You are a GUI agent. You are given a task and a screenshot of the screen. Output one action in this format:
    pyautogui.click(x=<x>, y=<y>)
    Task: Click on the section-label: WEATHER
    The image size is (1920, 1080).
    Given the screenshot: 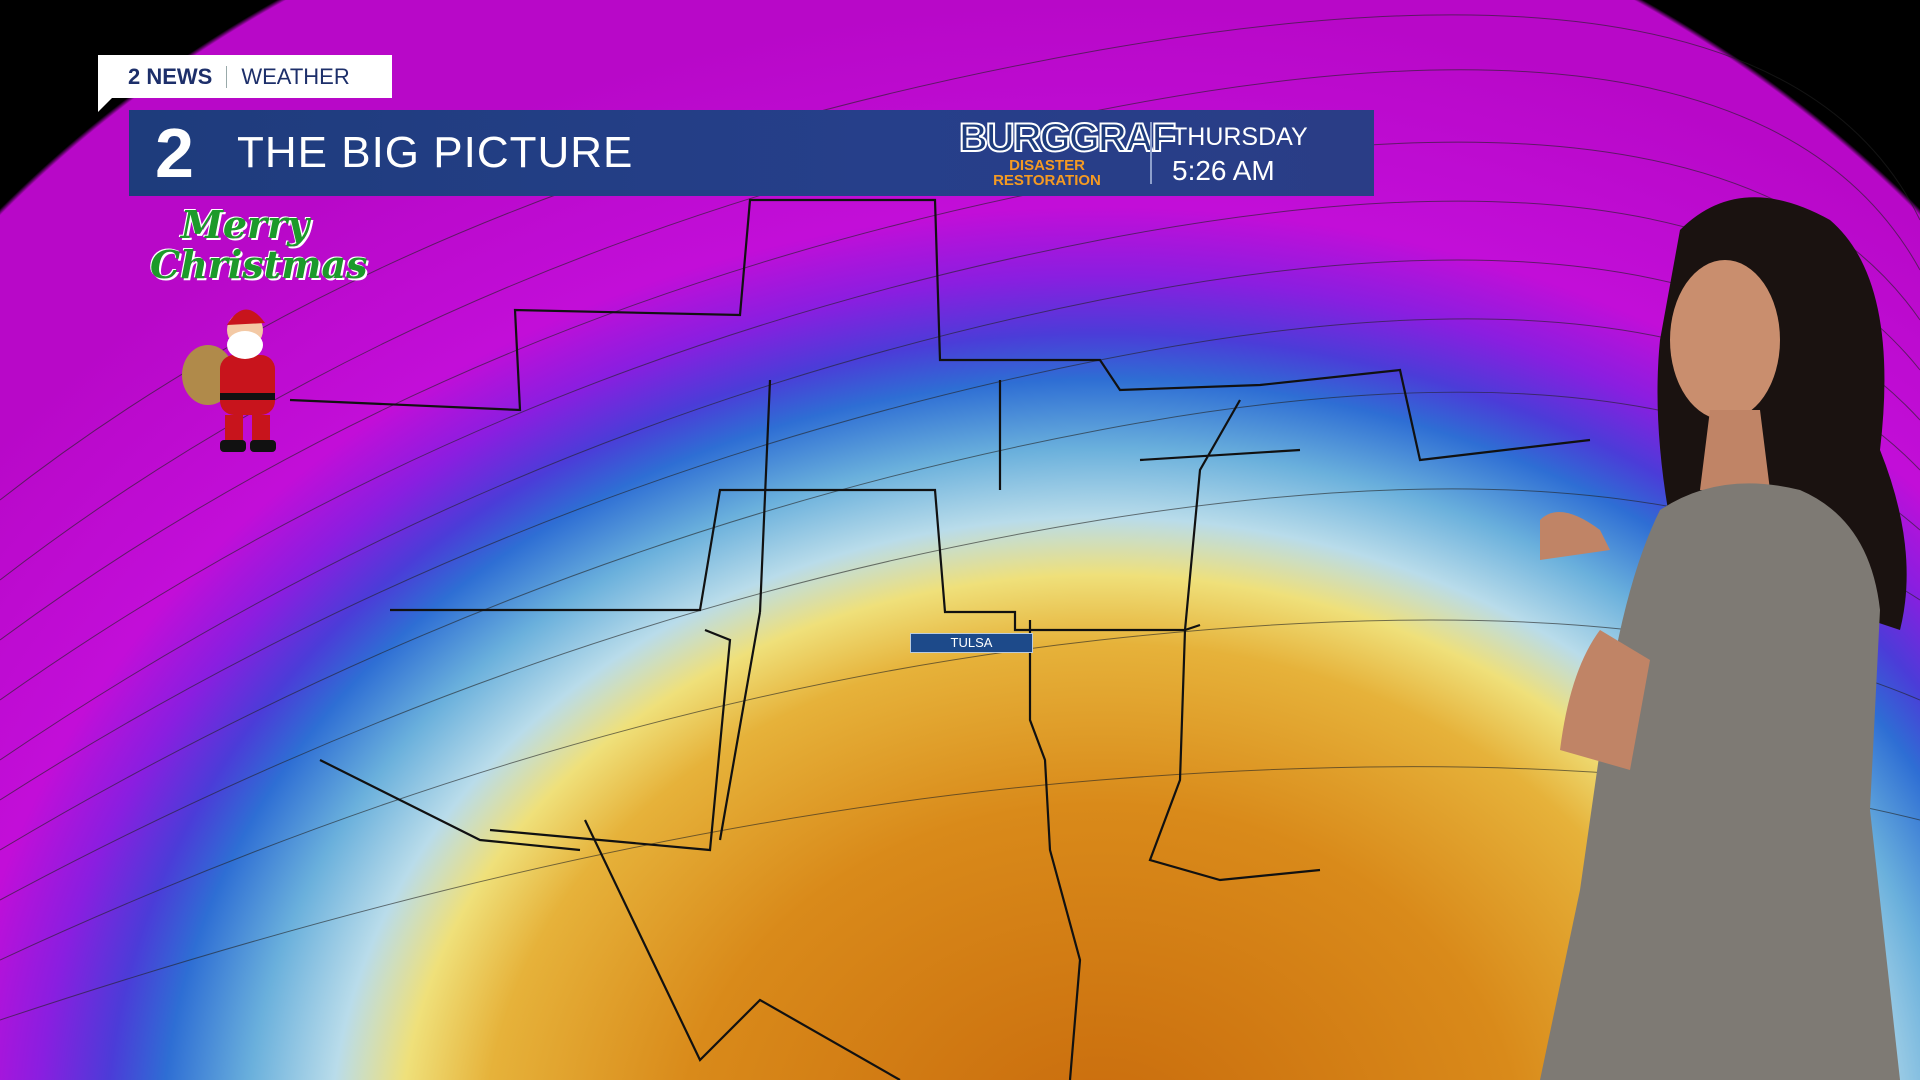 What is the action you would take?
    pyautogui.click(x=295, y=76)
    